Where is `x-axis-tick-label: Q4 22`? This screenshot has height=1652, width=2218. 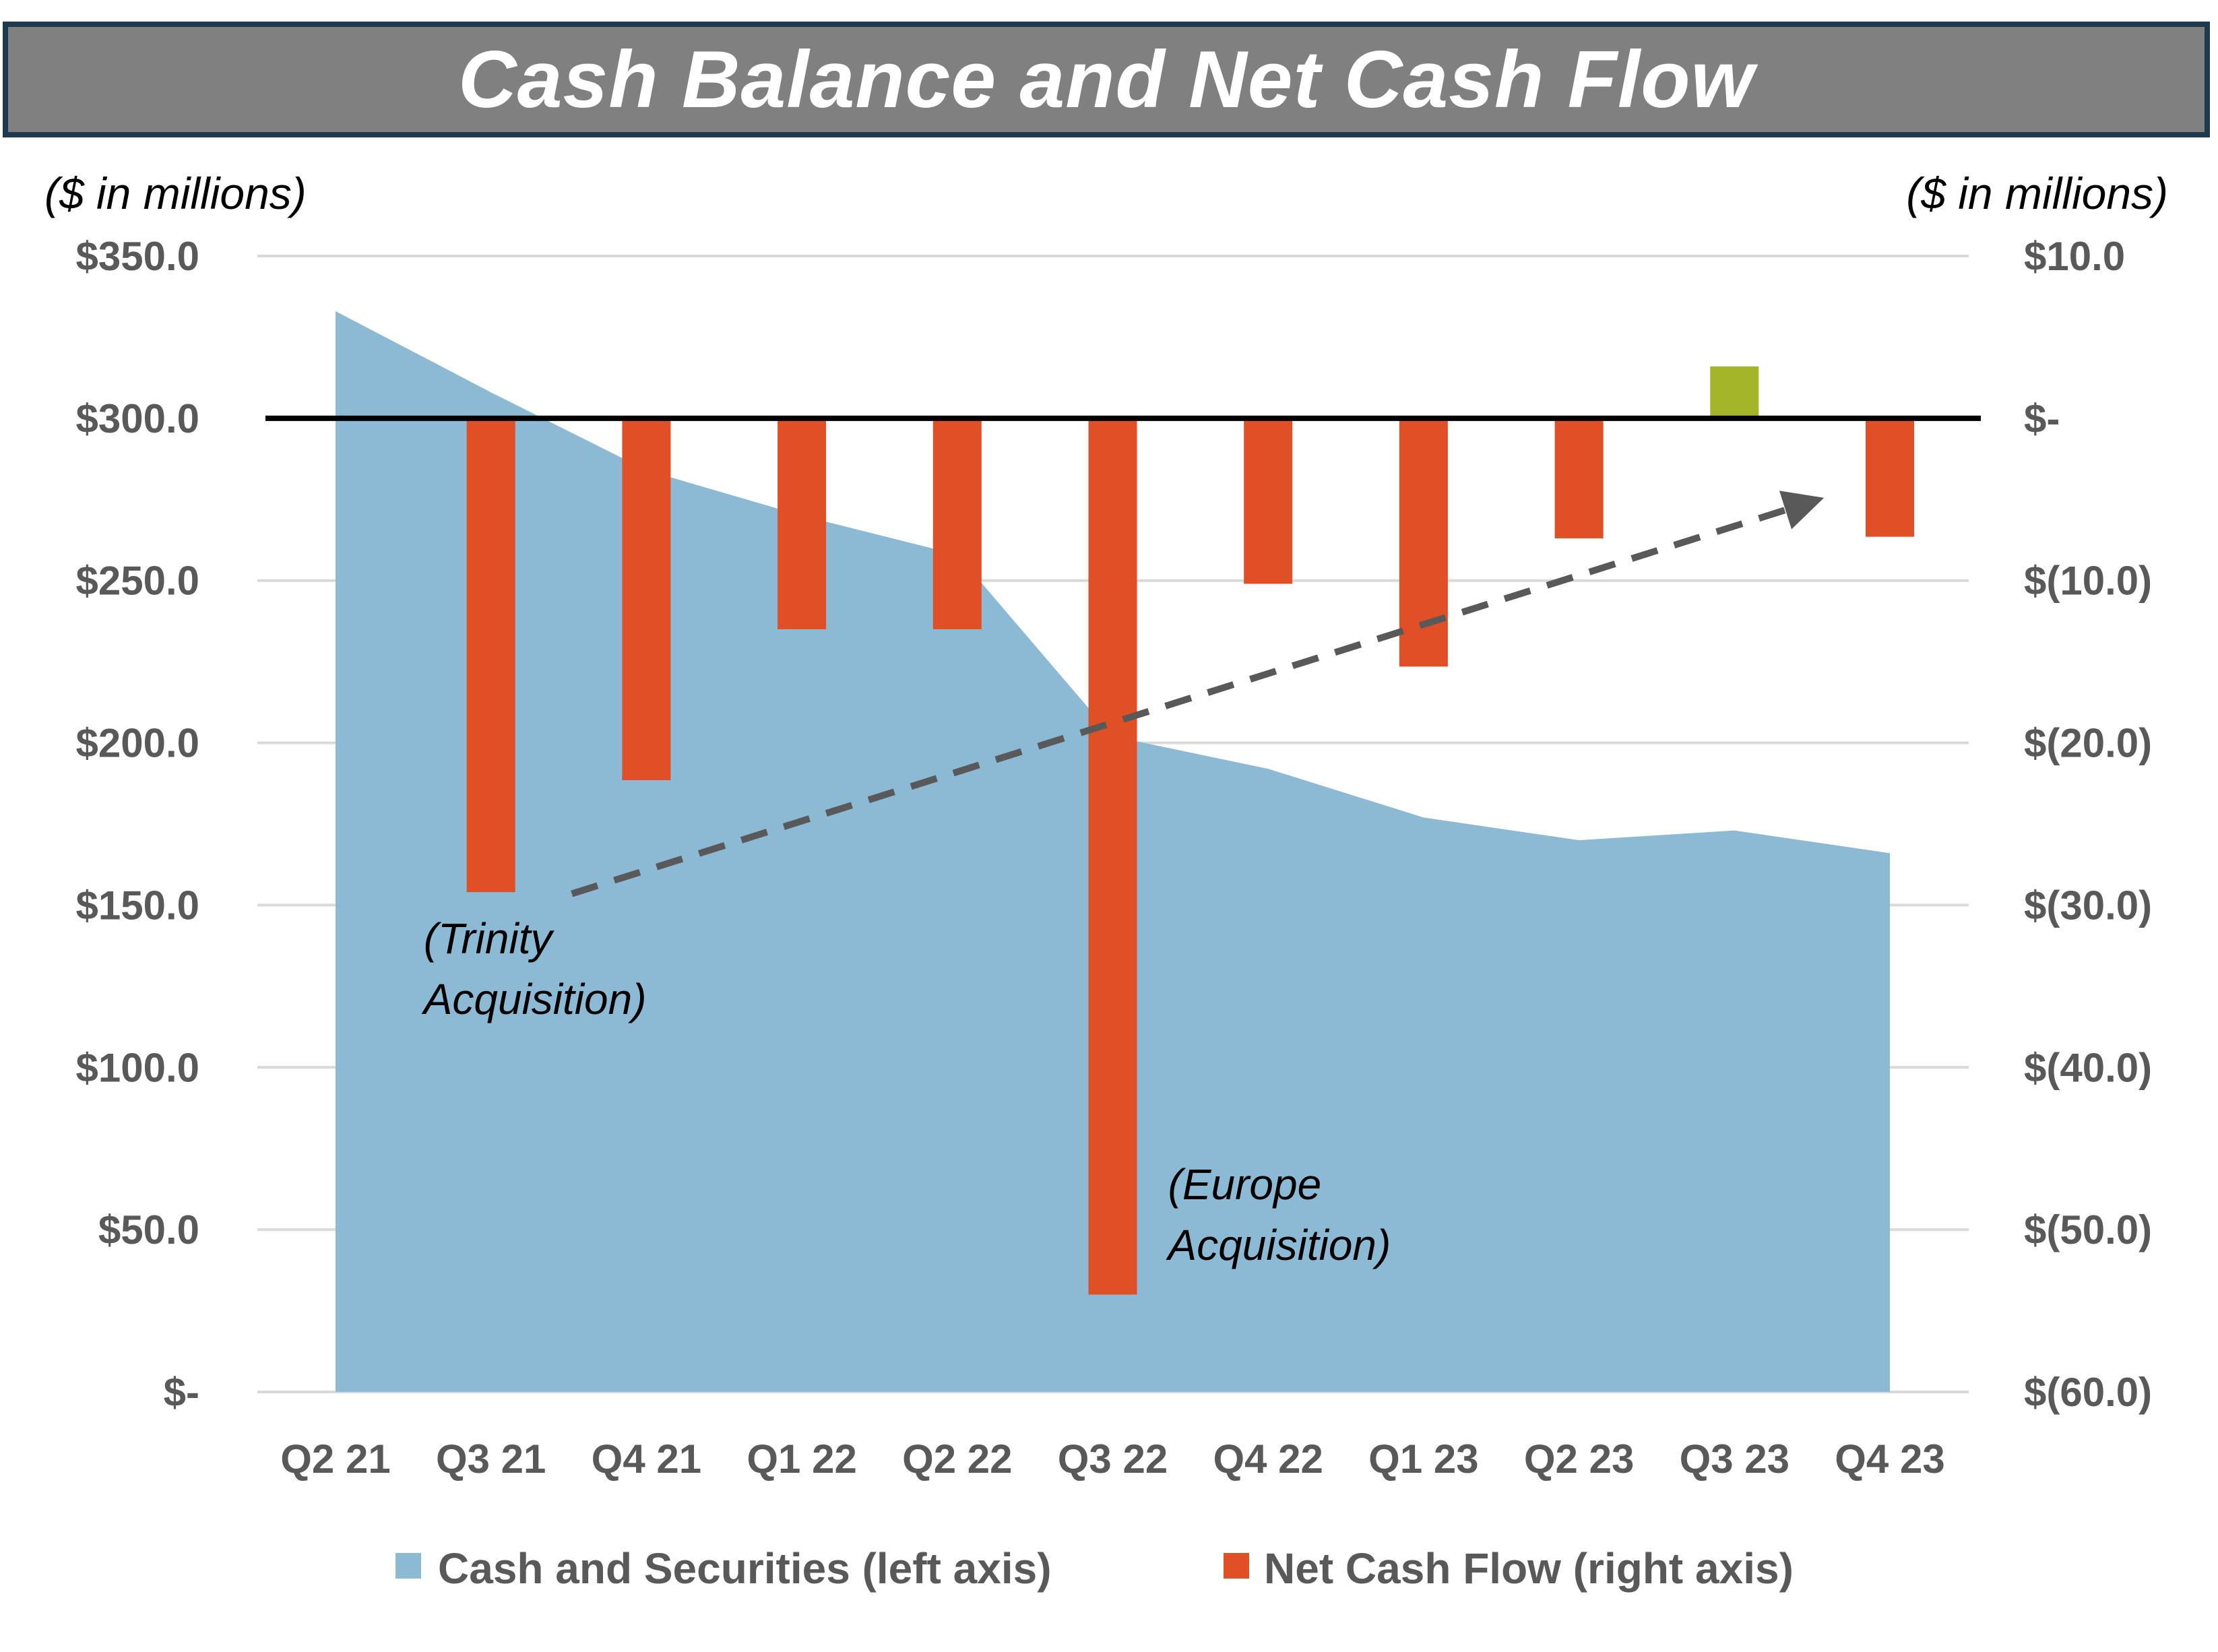
x-axis-tick-label: Q4 22 is located at coordinates (1268, 1459).